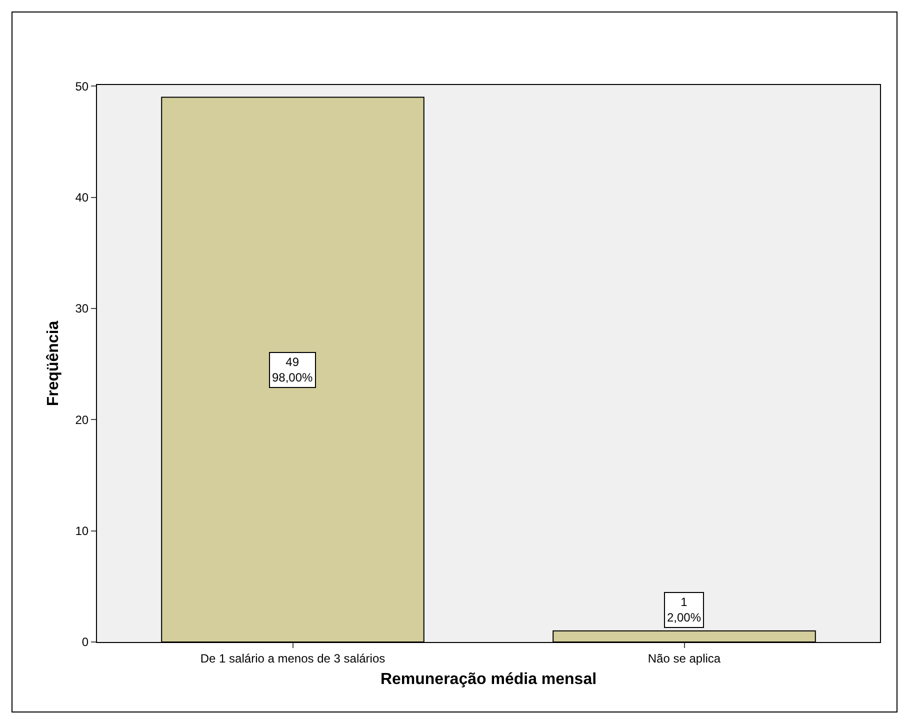 The image size is (911, 726). I want to click on x-tick-label: Não se aplica, so click(684, 658).